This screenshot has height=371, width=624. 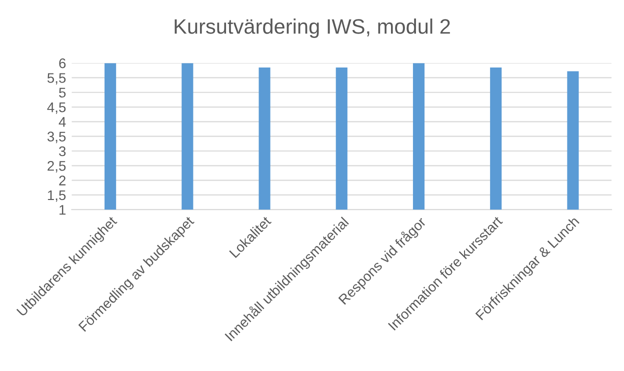 I want to click on y-tick-label: 4,5, so click(x=56, y=108).